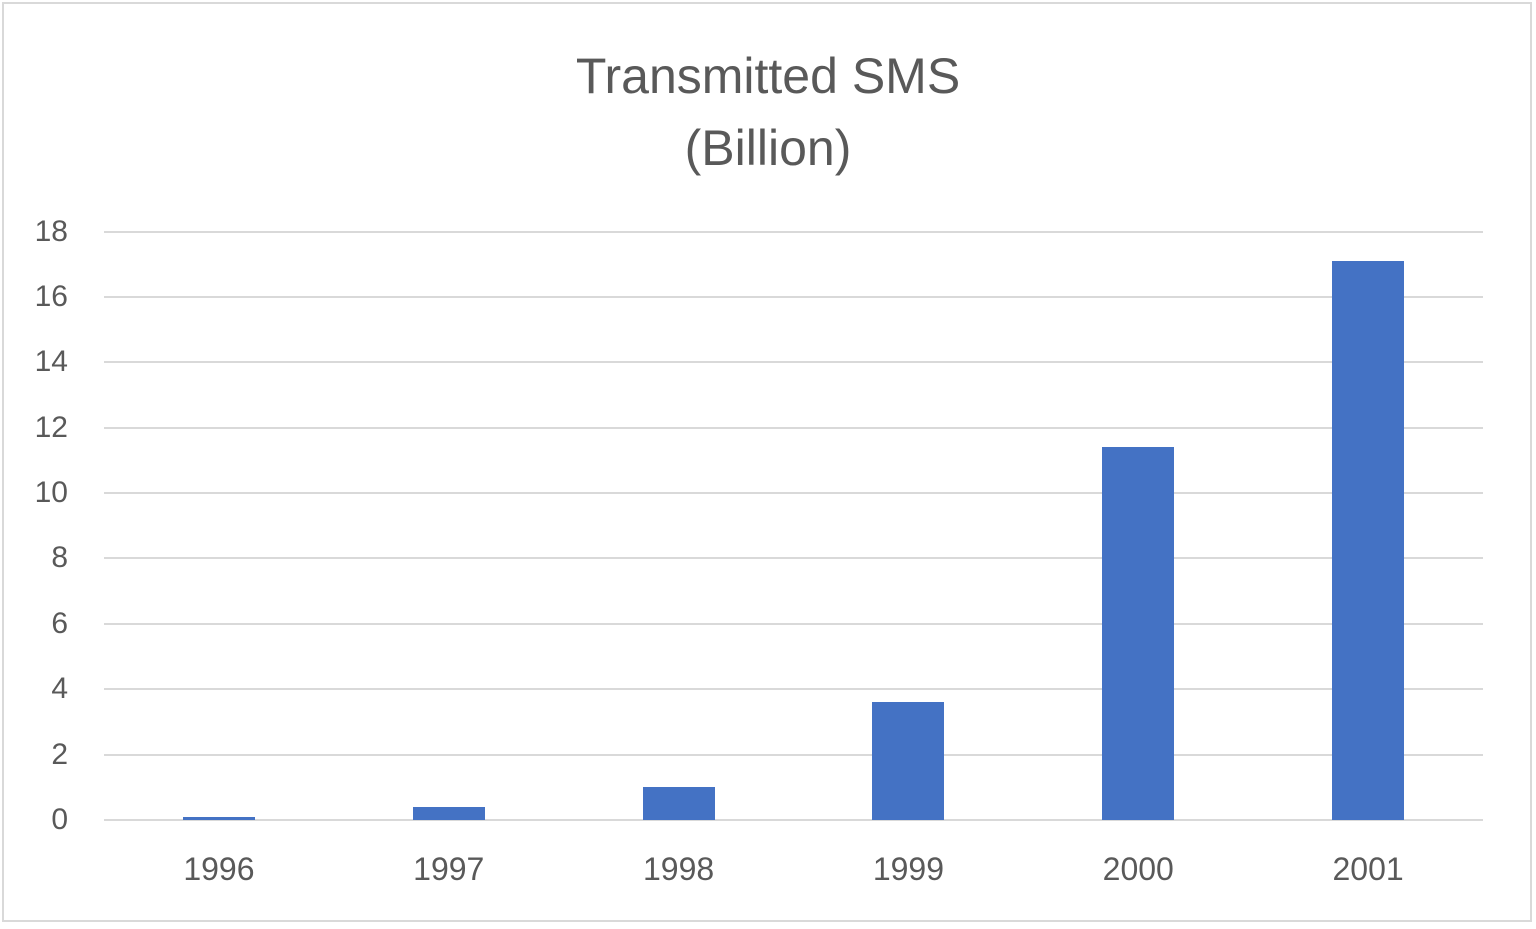  Describe the element at coordinates (678, 803) in the screenshot. I see `bar-1998` at that location.